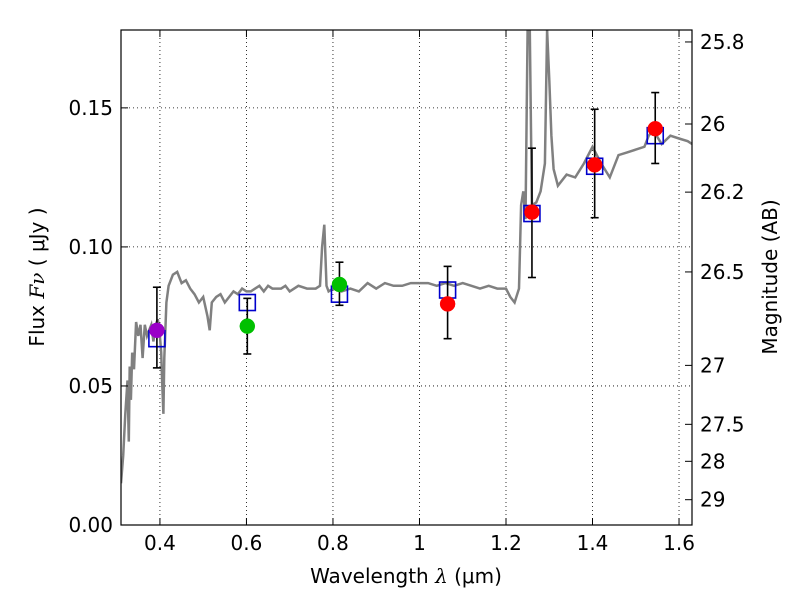 This screenshot has width=800, height=600. I want to click on right-tick-label: 26.2, so click(722, 192).